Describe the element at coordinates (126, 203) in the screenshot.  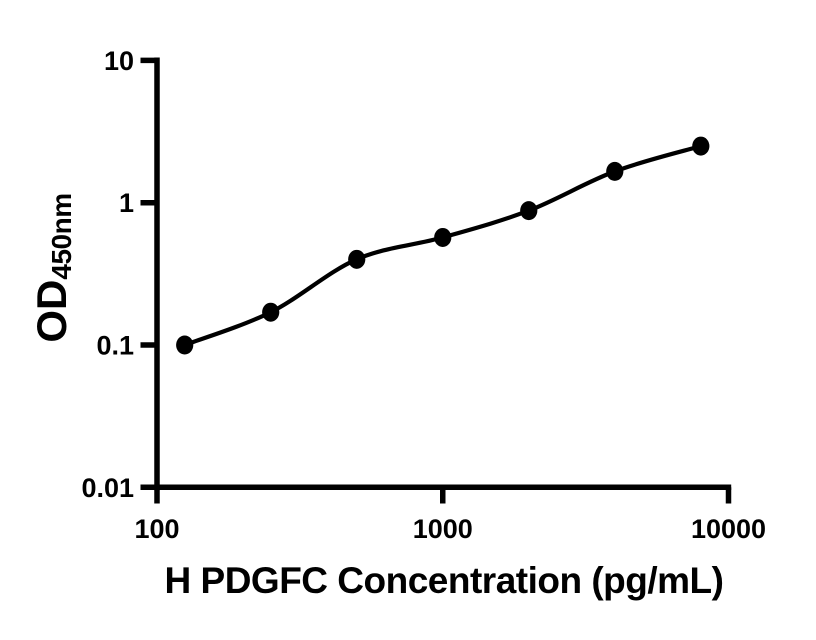
I see `y-tick-label: 1` at that location.